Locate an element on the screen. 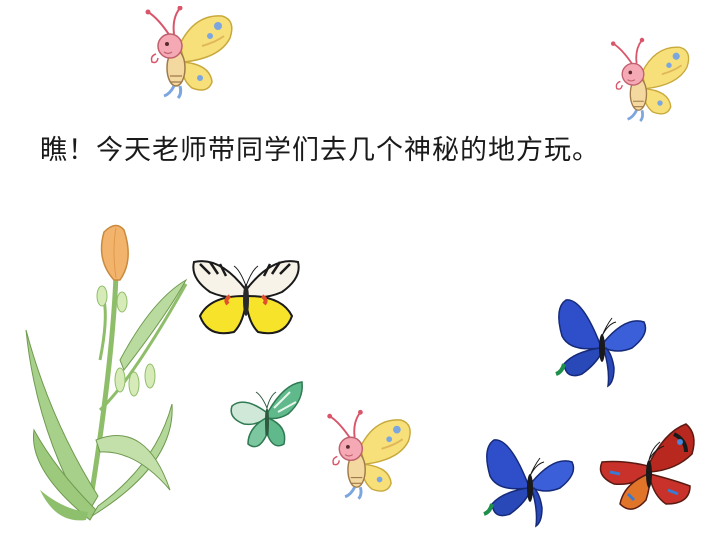 The height and width of the screenshot is (540, 720). slide-caption: 瞧！今天老师带同学们去几个神秘的地方玩。 is located at coordinates (320, 150).